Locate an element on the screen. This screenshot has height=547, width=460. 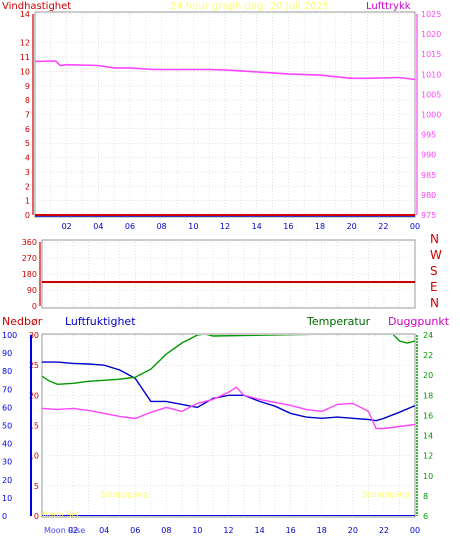
wind-direction-axes: 0 90 180 270 360 is located at coordinates (31, 274).